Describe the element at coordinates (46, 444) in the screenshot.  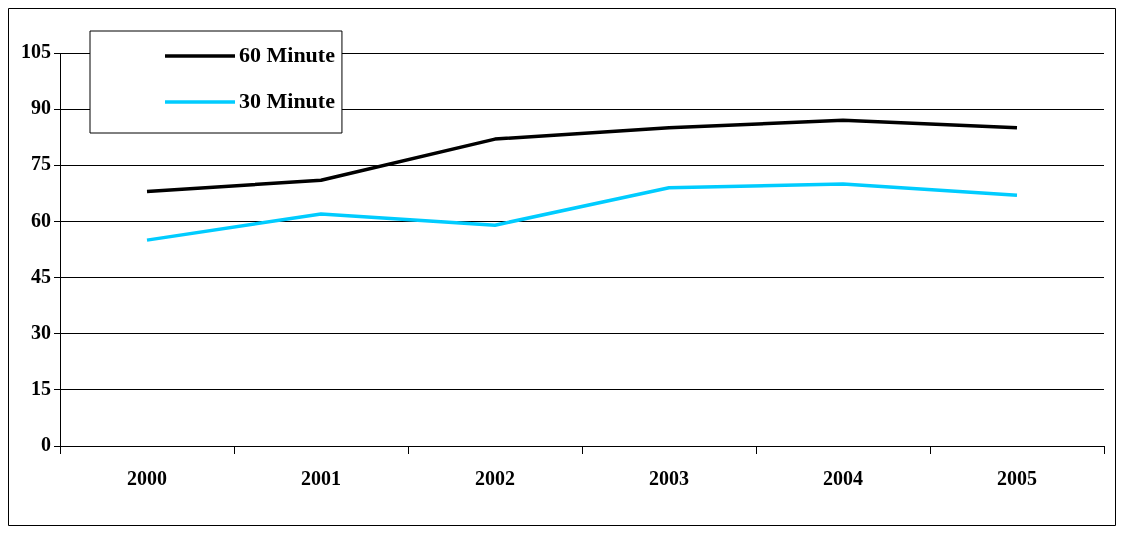
I see `y-tick-label: 0` at that location.